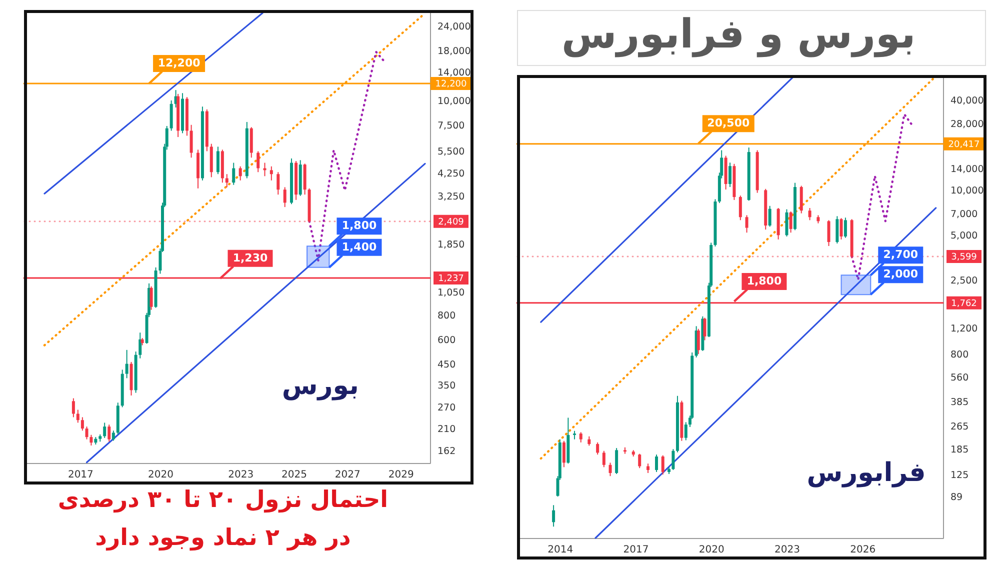 The height and width of the screenshot is (566, 1000). Describe the element at coordinates (454, 52) in the screenshot. I see `y-tick-label: 18,000` at that location.